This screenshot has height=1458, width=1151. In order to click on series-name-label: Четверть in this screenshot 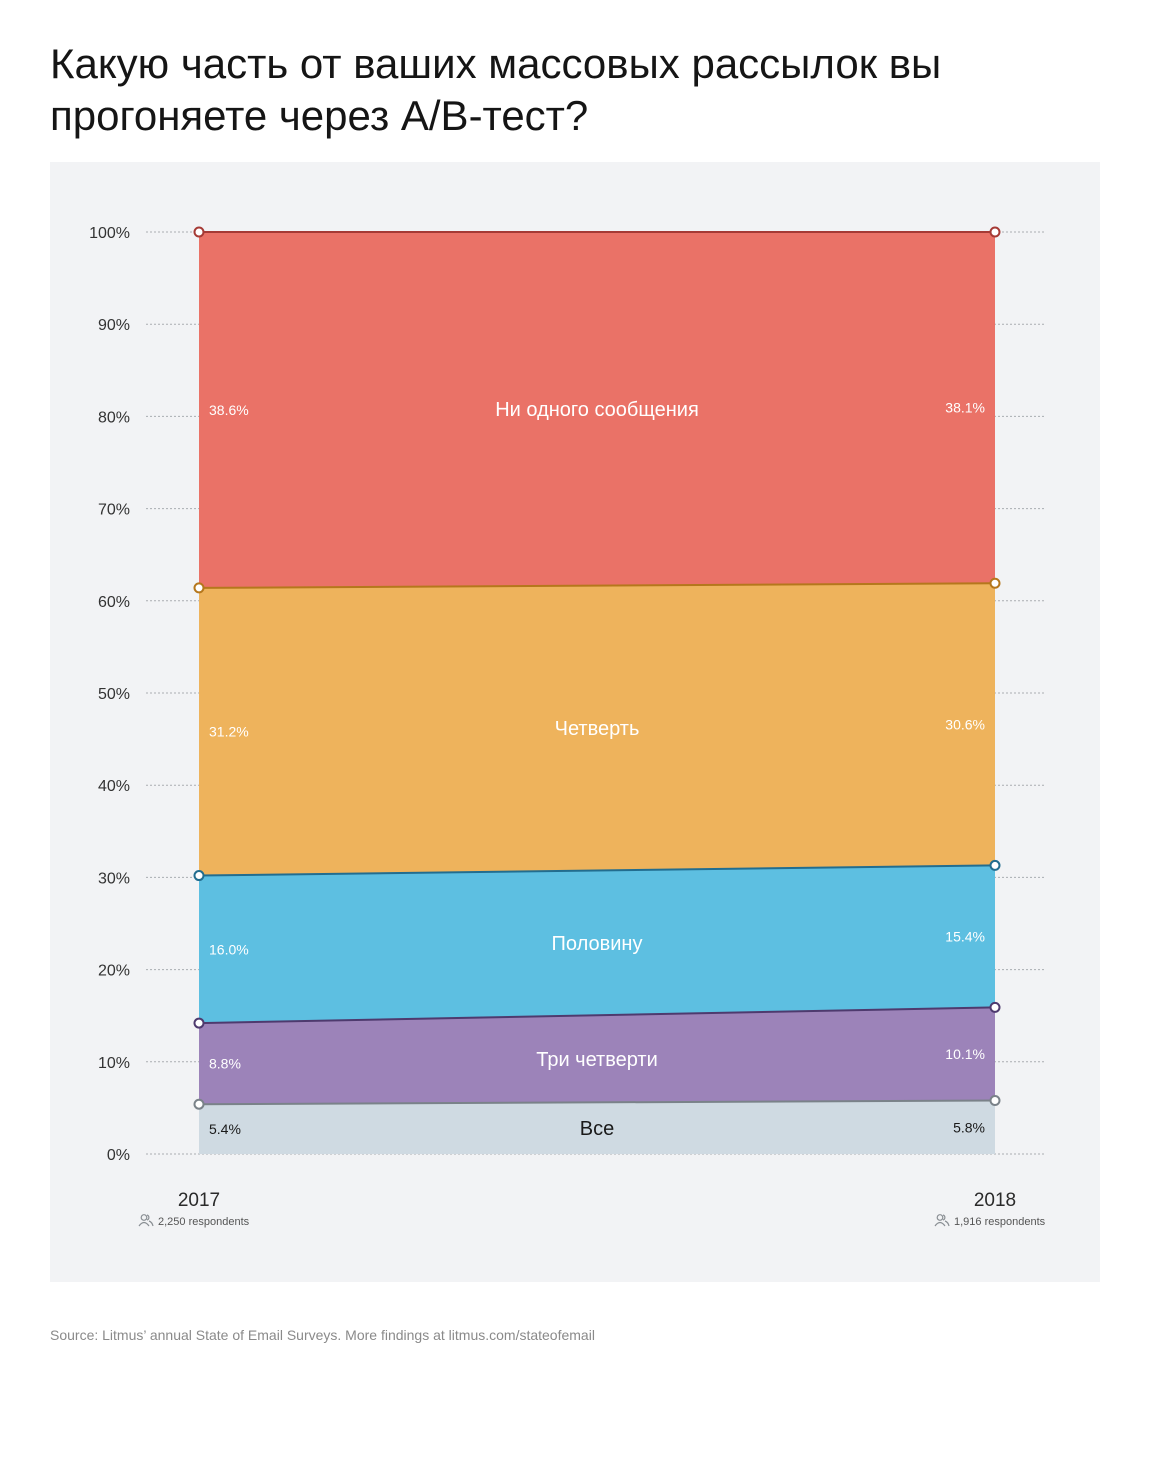, I will do `click(597, 729)`.